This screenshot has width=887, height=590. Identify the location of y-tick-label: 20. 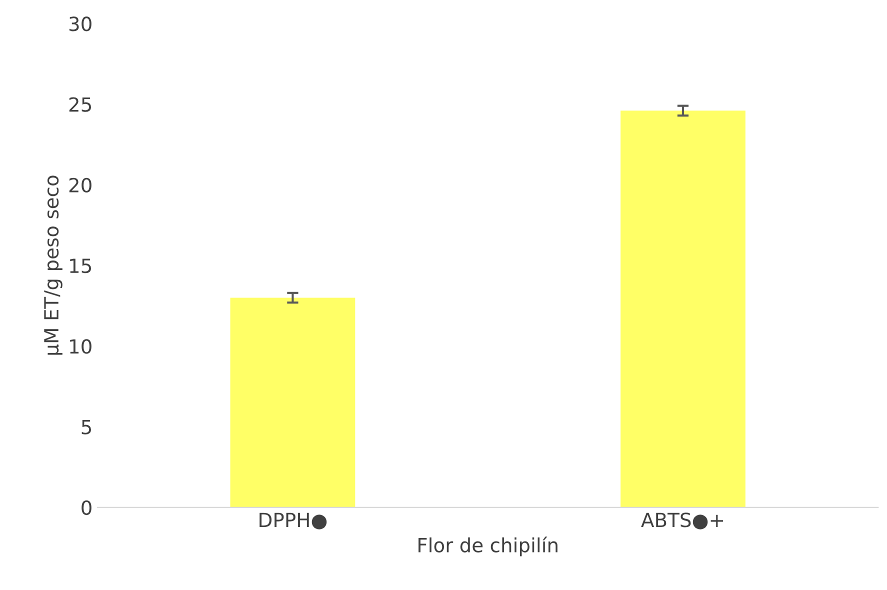
(80, 185).